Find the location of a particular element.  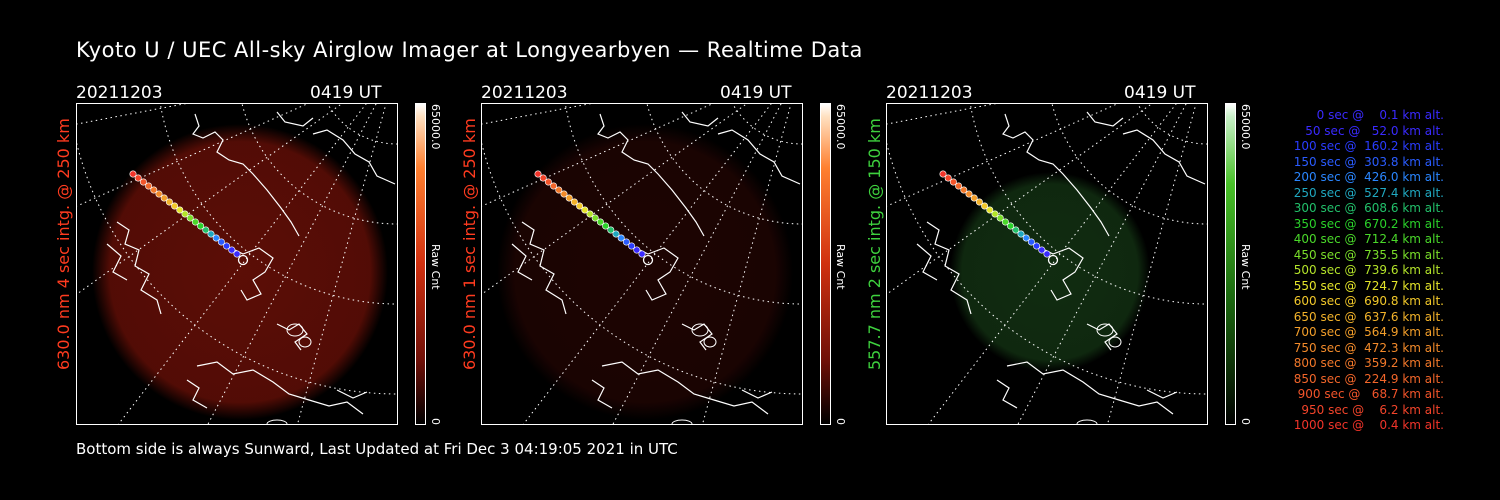

legend-row: 750 sec @ 472.3 km alt. is located at coordinates (1366, 347).